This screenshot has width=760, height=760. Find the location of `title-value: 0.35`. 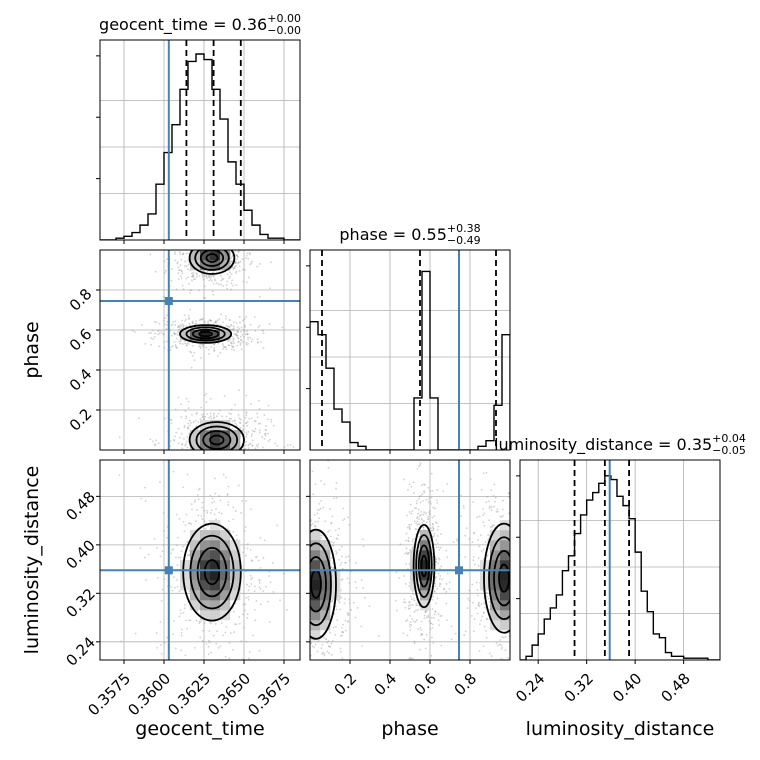

title-value: 0.35 is located at coordinates (695, 444).